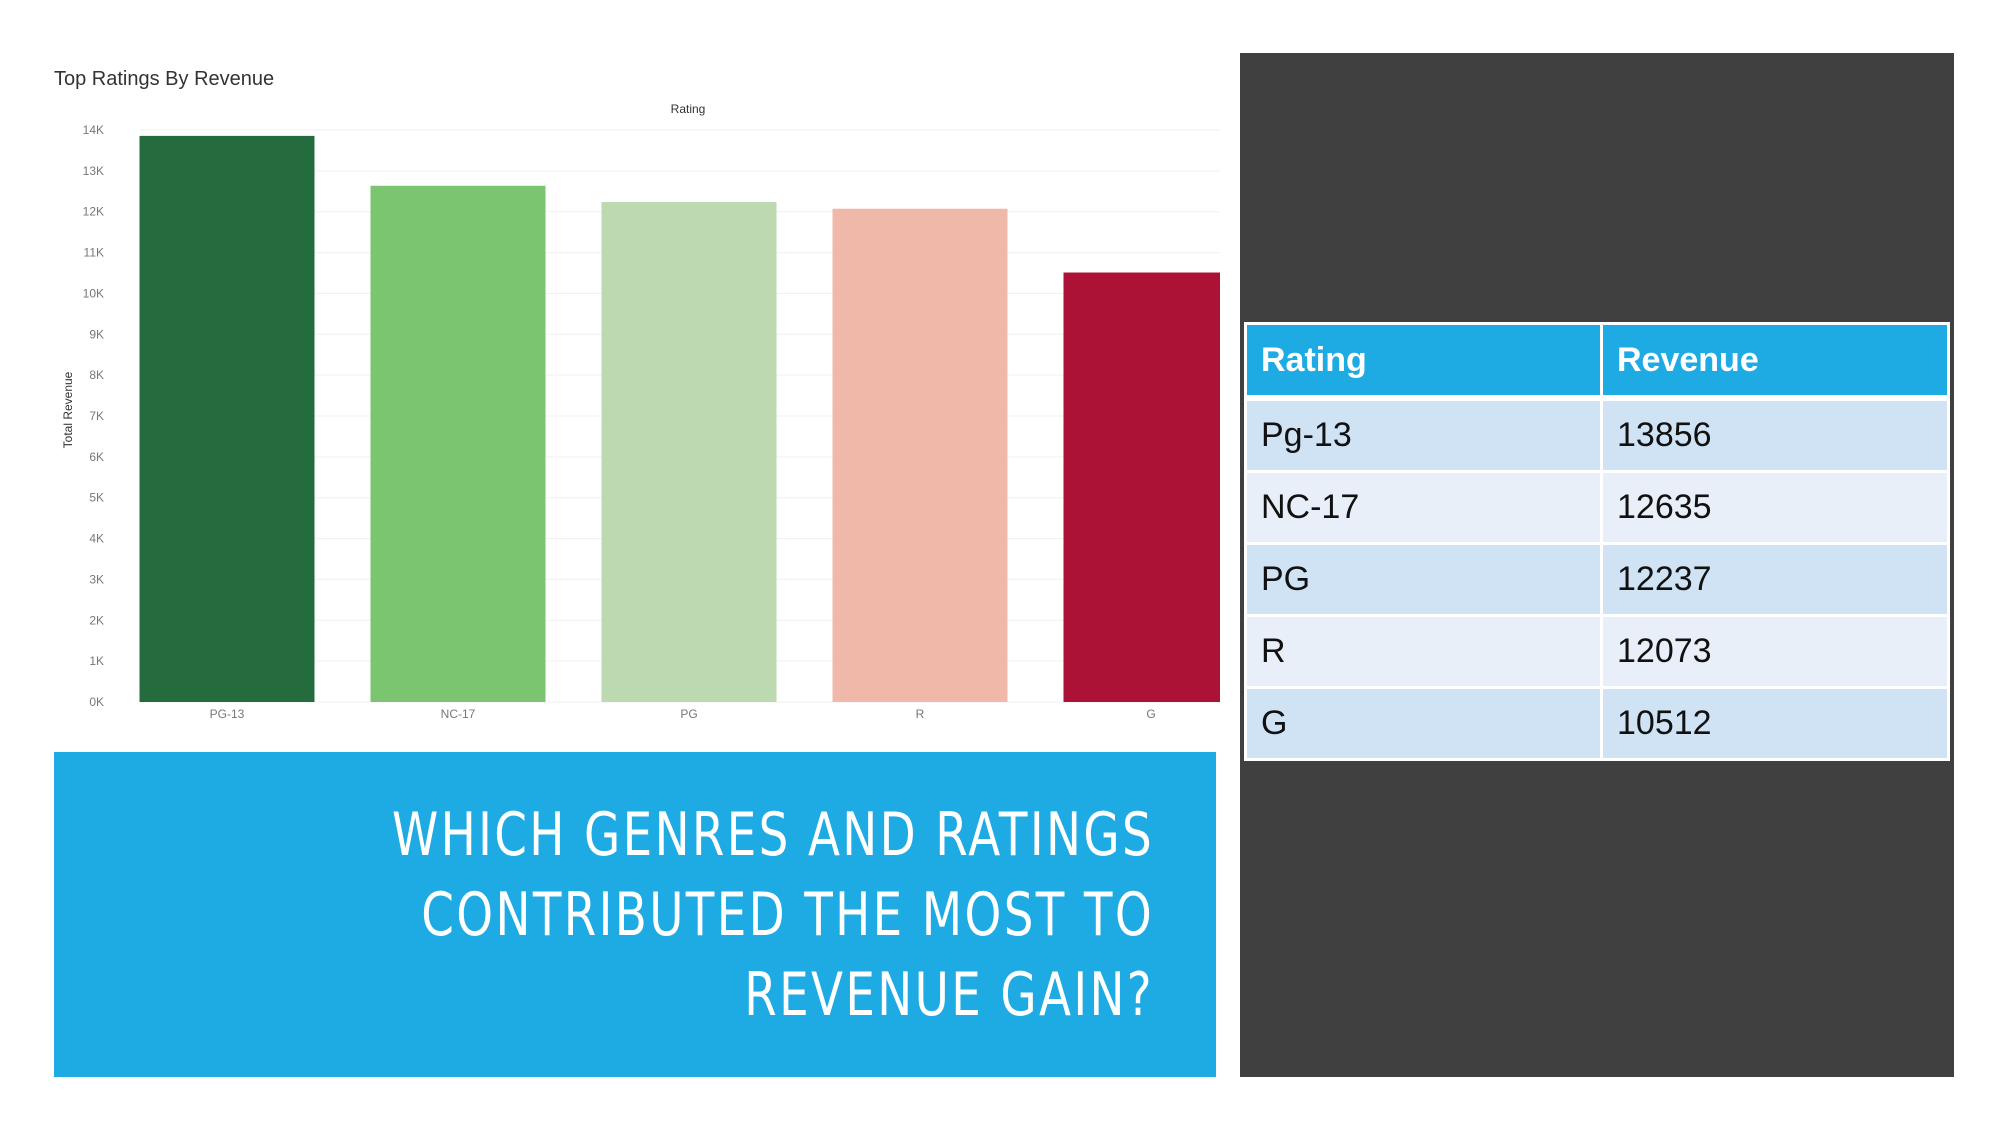  I want to click on y-tick-label: 6K, so click(96, 457).